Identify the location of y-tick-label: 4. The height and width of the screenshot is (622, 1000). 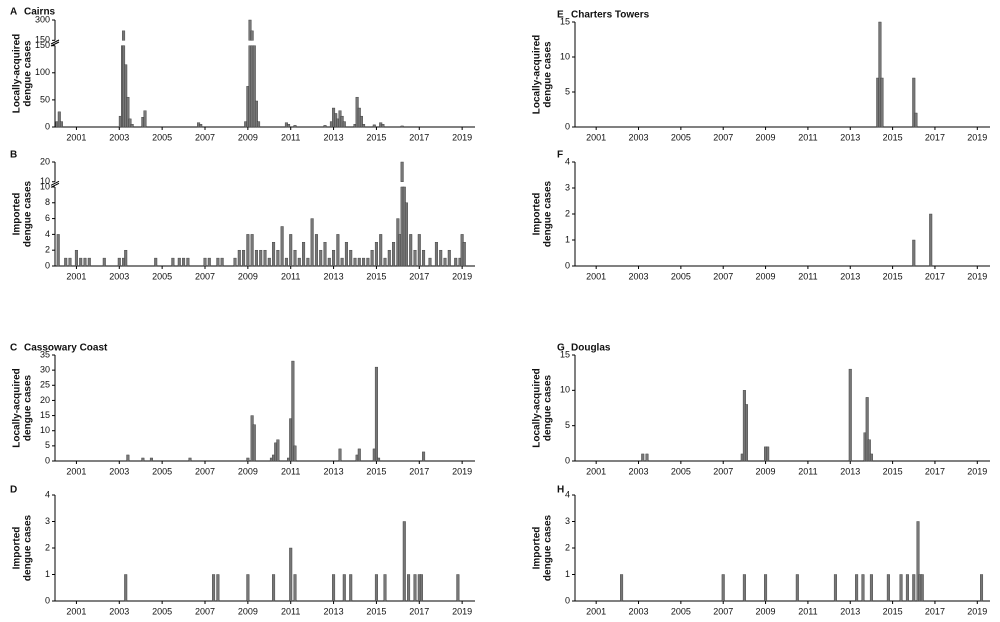
(47, 494).